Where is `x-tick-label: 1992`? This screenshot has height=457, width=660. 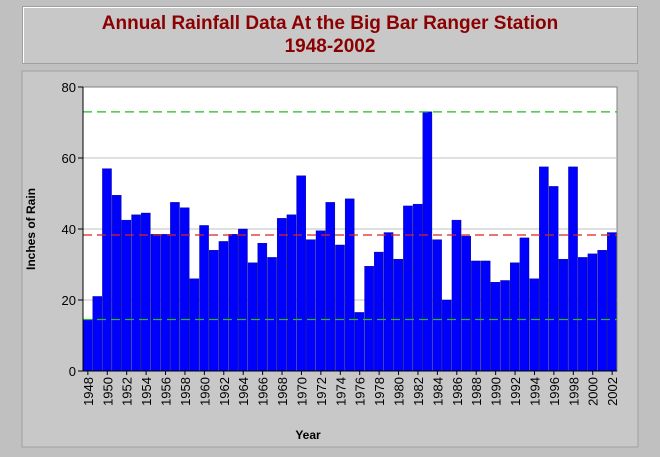 x-tick-label: 1992 is located at coordinates (515, 391).